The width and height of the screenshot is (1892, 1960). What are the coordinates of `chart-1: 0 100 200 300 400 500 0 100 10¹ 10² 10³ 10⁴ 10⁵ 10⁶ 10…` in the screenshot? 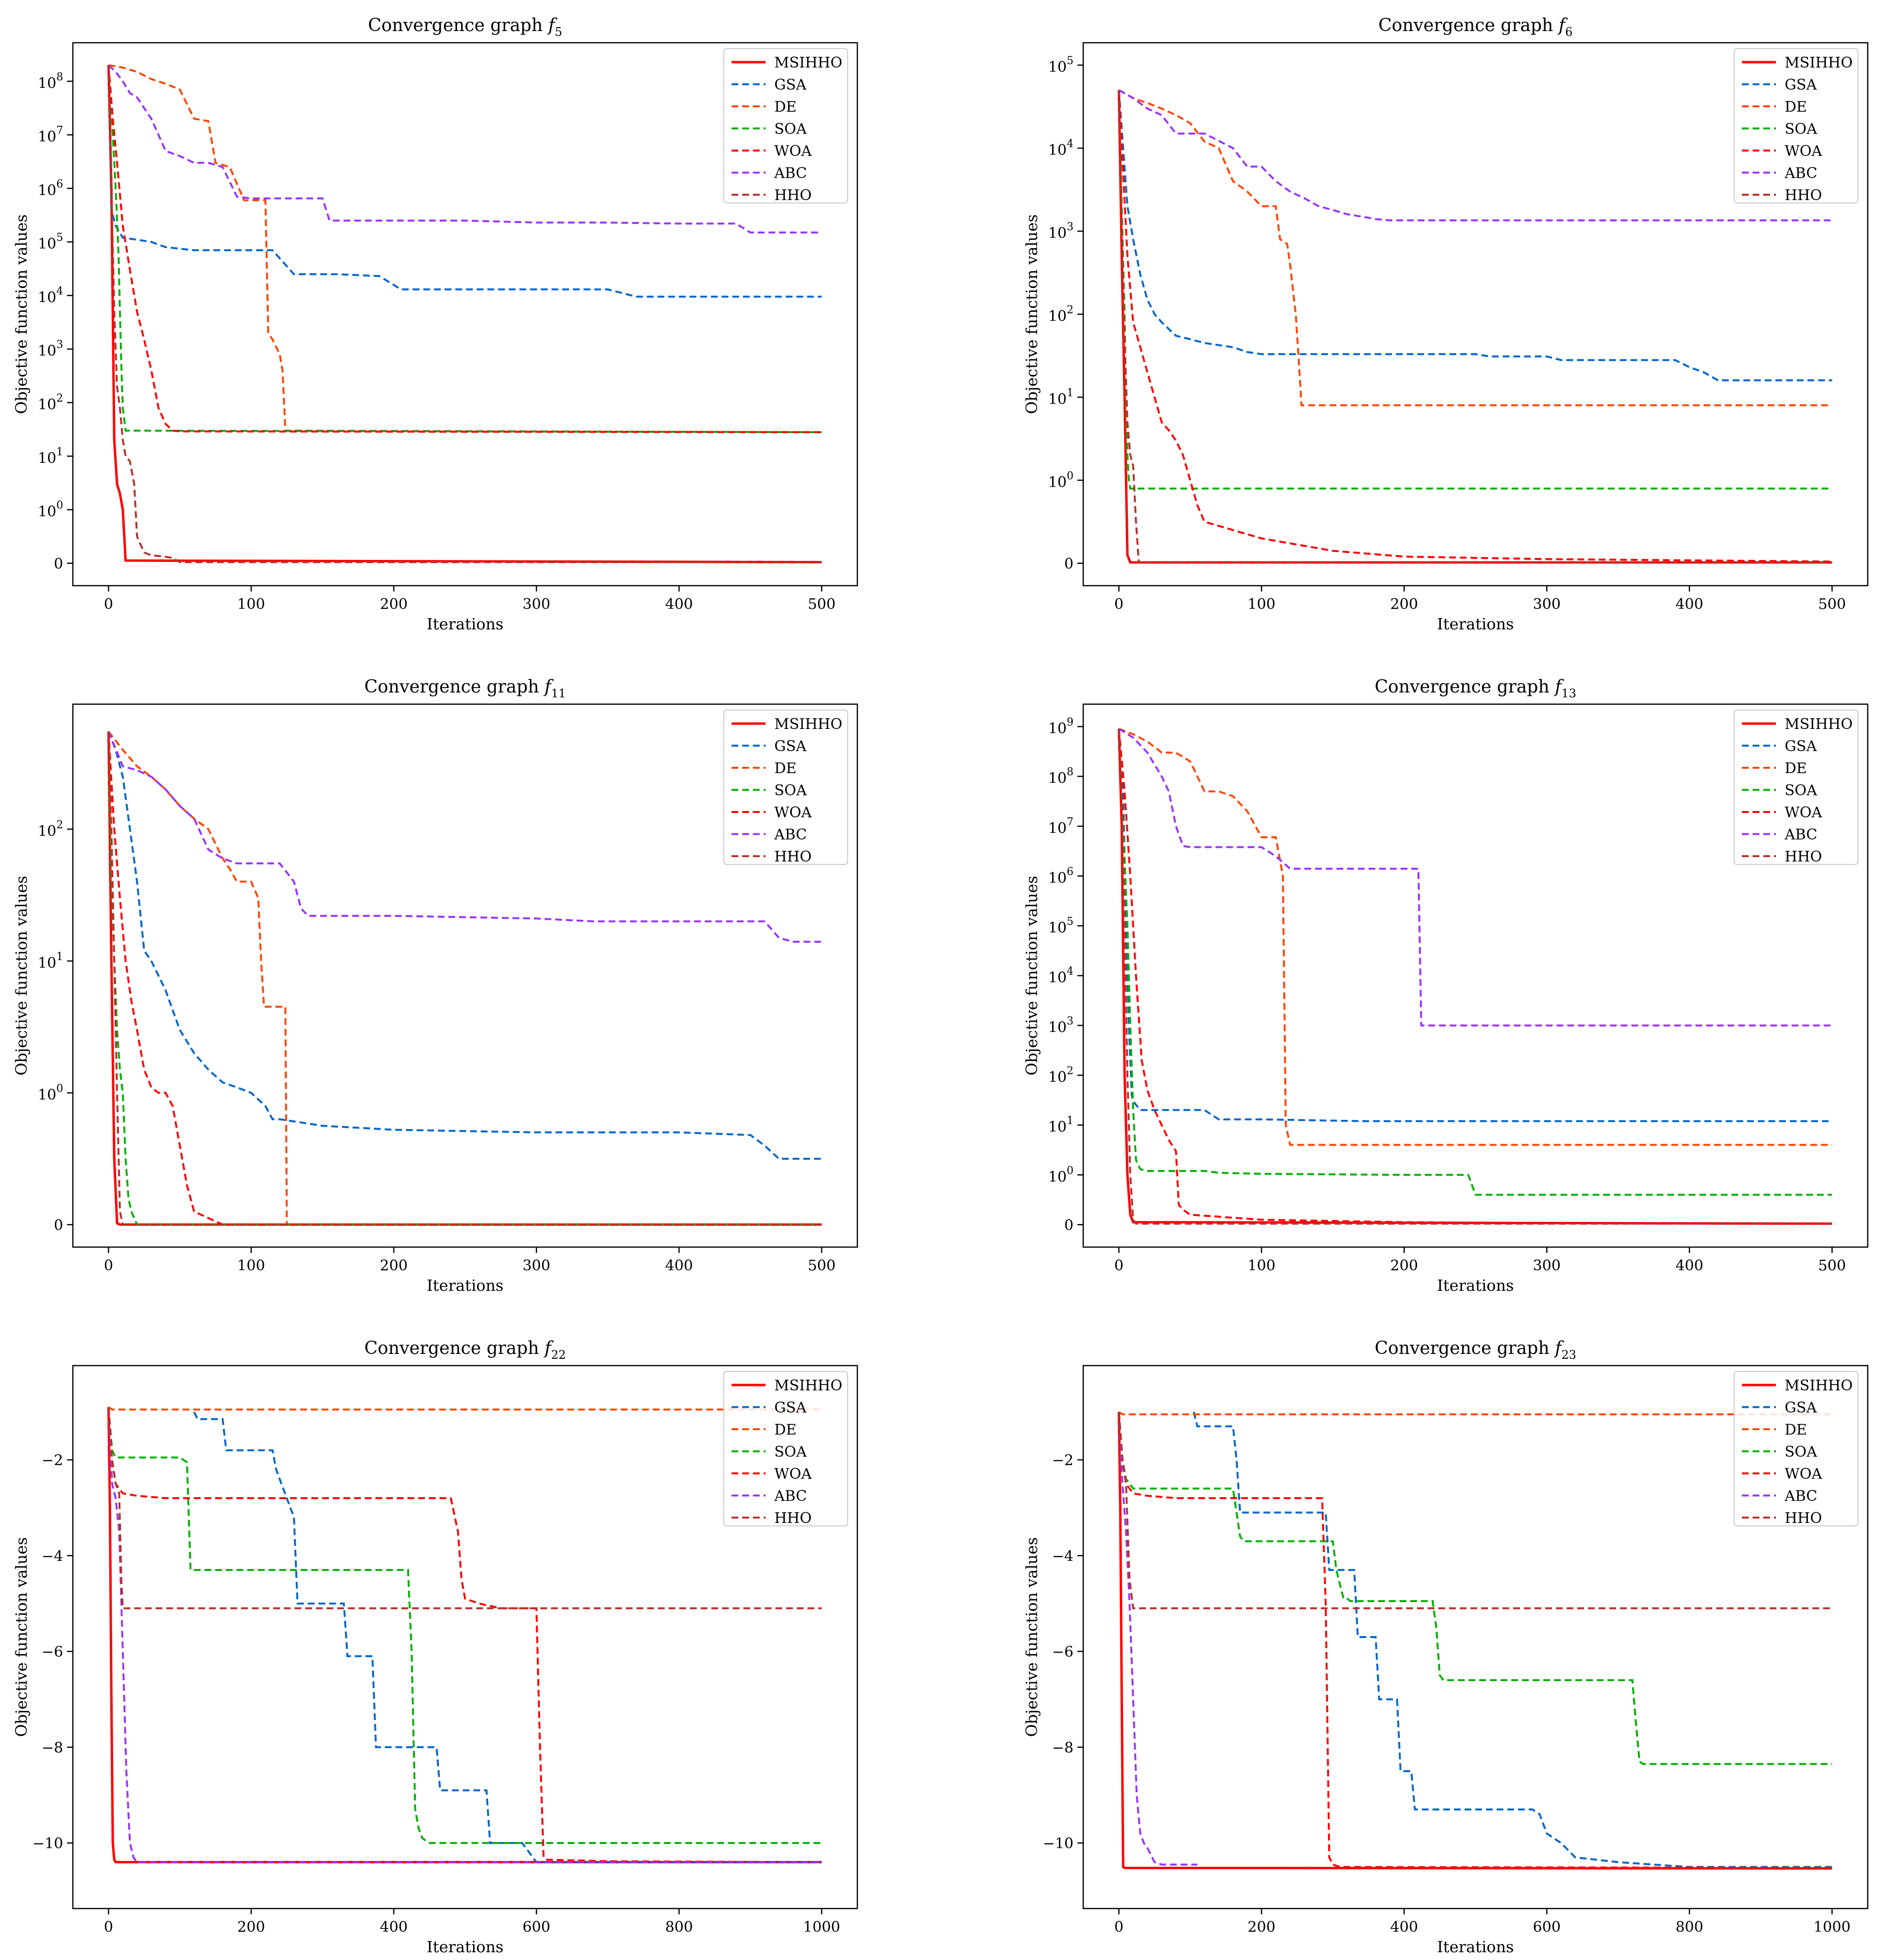 It's located at (435, 324).